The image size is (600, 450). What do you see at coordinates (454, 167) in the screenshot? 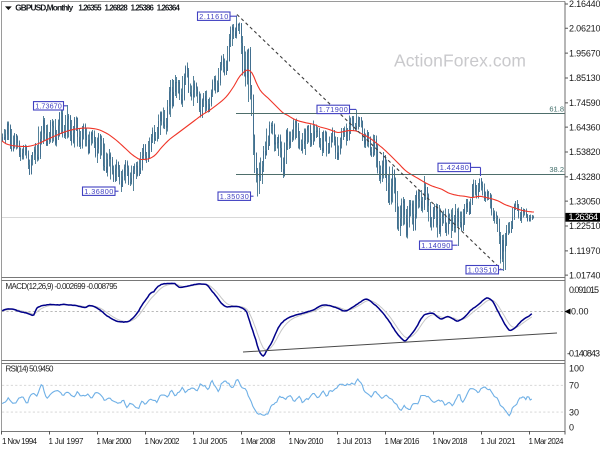
I see `svg-text: 1.42480` at bounding box center [454, 167].